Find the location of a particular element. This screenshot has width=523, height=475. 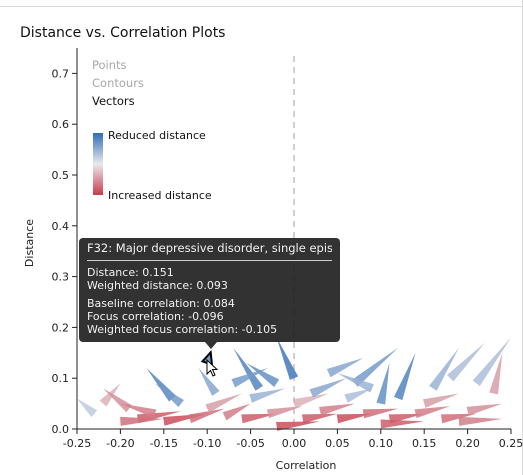

y-axis-label: Distance is located at coordinates (29, 243).